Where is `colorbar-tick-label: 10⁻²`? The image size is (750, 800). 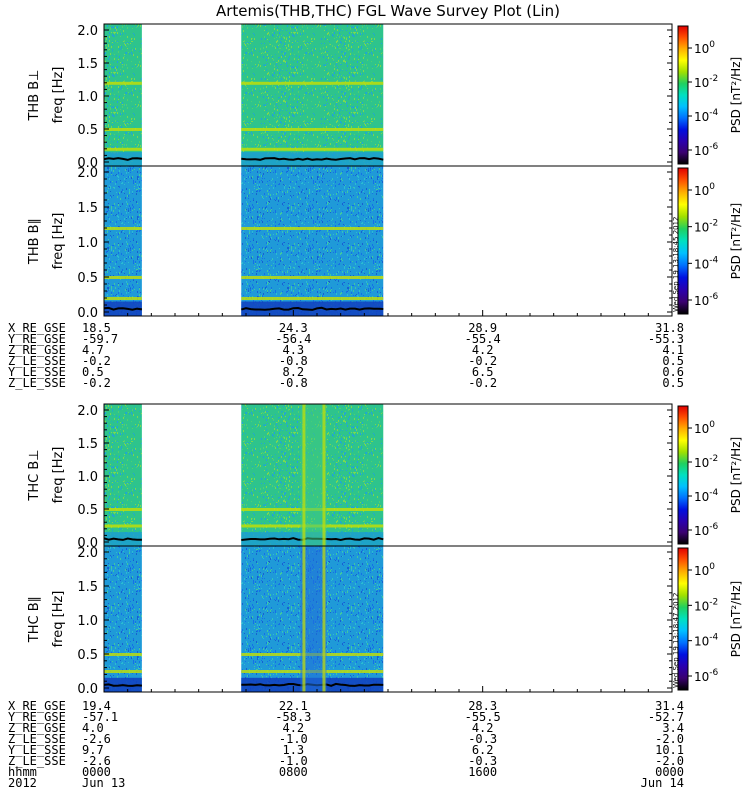 colorbar-tick-label: 10⁻² is located at coordinates (706, 462).